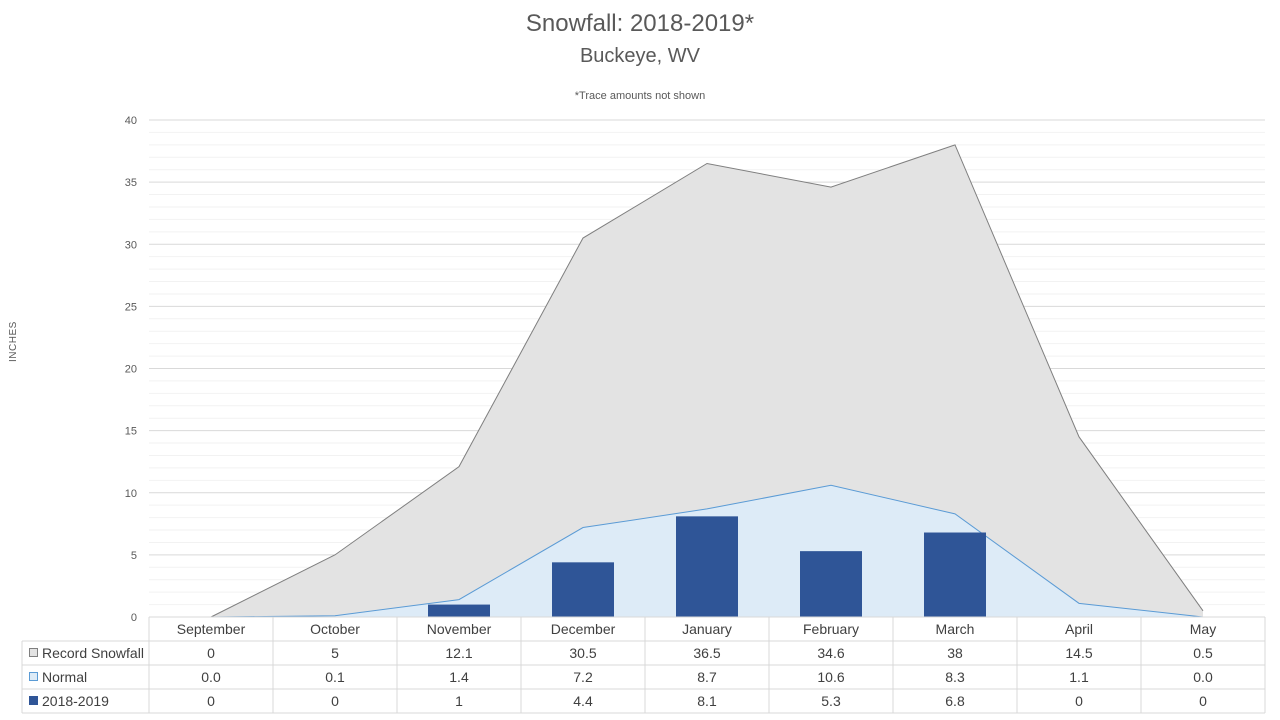  What do you see at coordinates (459, 701) in the screenshot?
I see `data-label: 1` at bounding box center [459, 701].